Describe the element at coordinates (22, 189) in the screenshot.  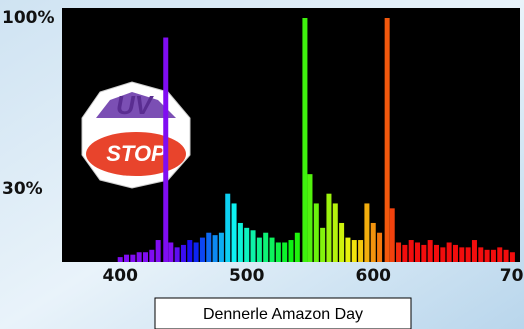
I see `y-tick-label: 30%` at that location.